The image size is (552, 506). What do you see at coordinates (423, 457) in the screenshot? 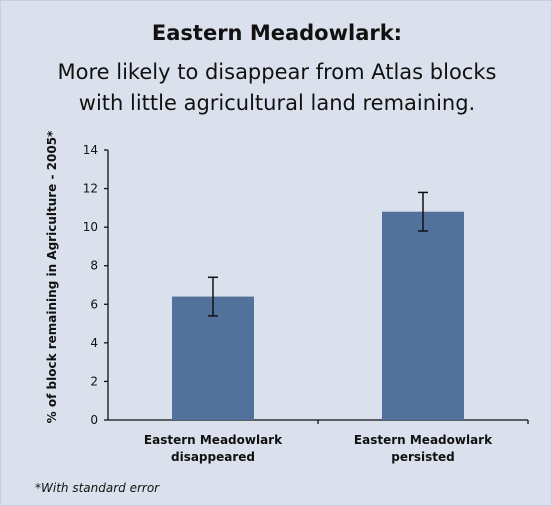
I see `x-tick-label: persisted` at bounding box center [423, 457].